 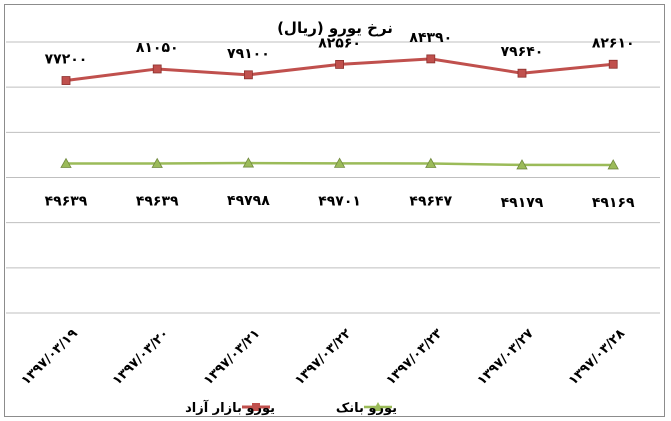 What do you see at coordinates (339, 201) in the screenshot?
I see `data-label: ۴۹۷۰۱` at bounding box center [339, 201].